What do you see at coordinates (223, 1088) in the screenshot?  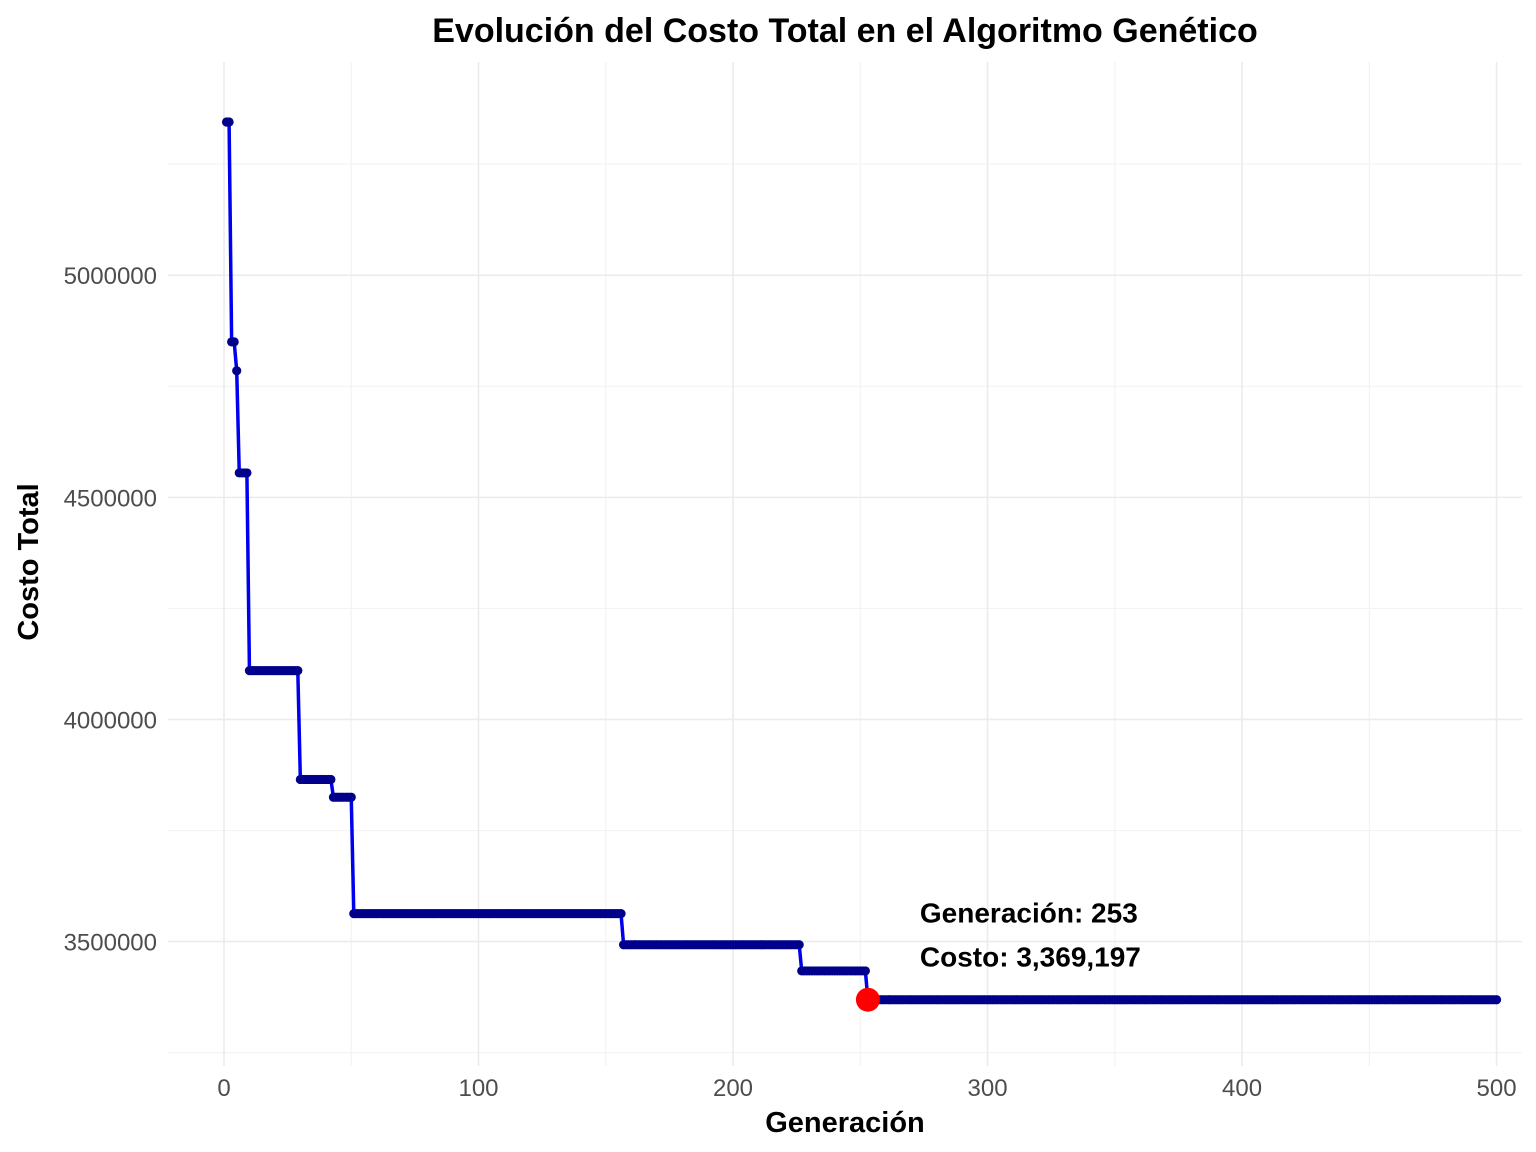 I see `x-tick-label: 0` at bounding box center [223, 1088].